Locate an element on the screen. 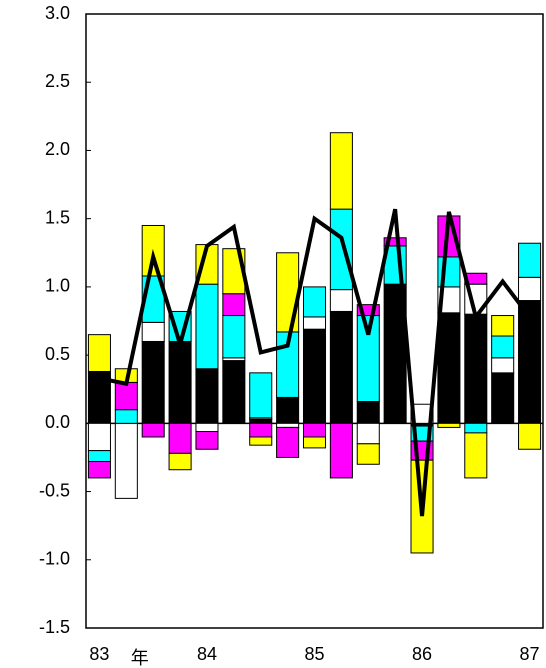 The width and height of the screenshot is (546, 668). x-tick-label: 85 is located at coordinates (314, 654).